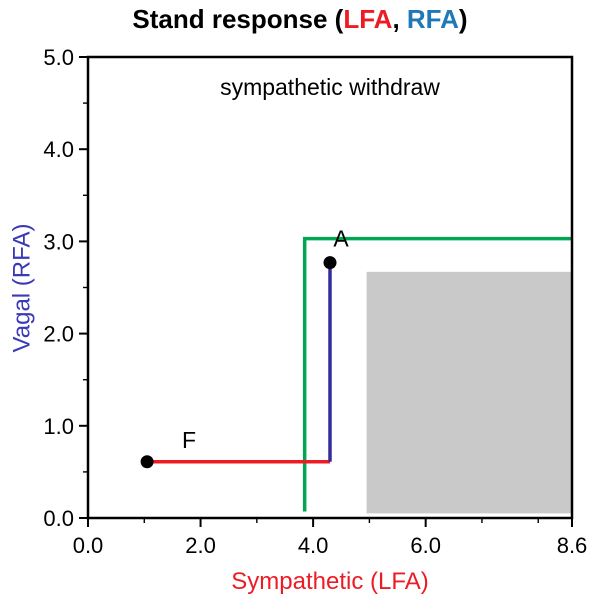  Describe the element at coordinates (58, 518) in the screenshot. I see `y-tick-label: 0.0` at that location.